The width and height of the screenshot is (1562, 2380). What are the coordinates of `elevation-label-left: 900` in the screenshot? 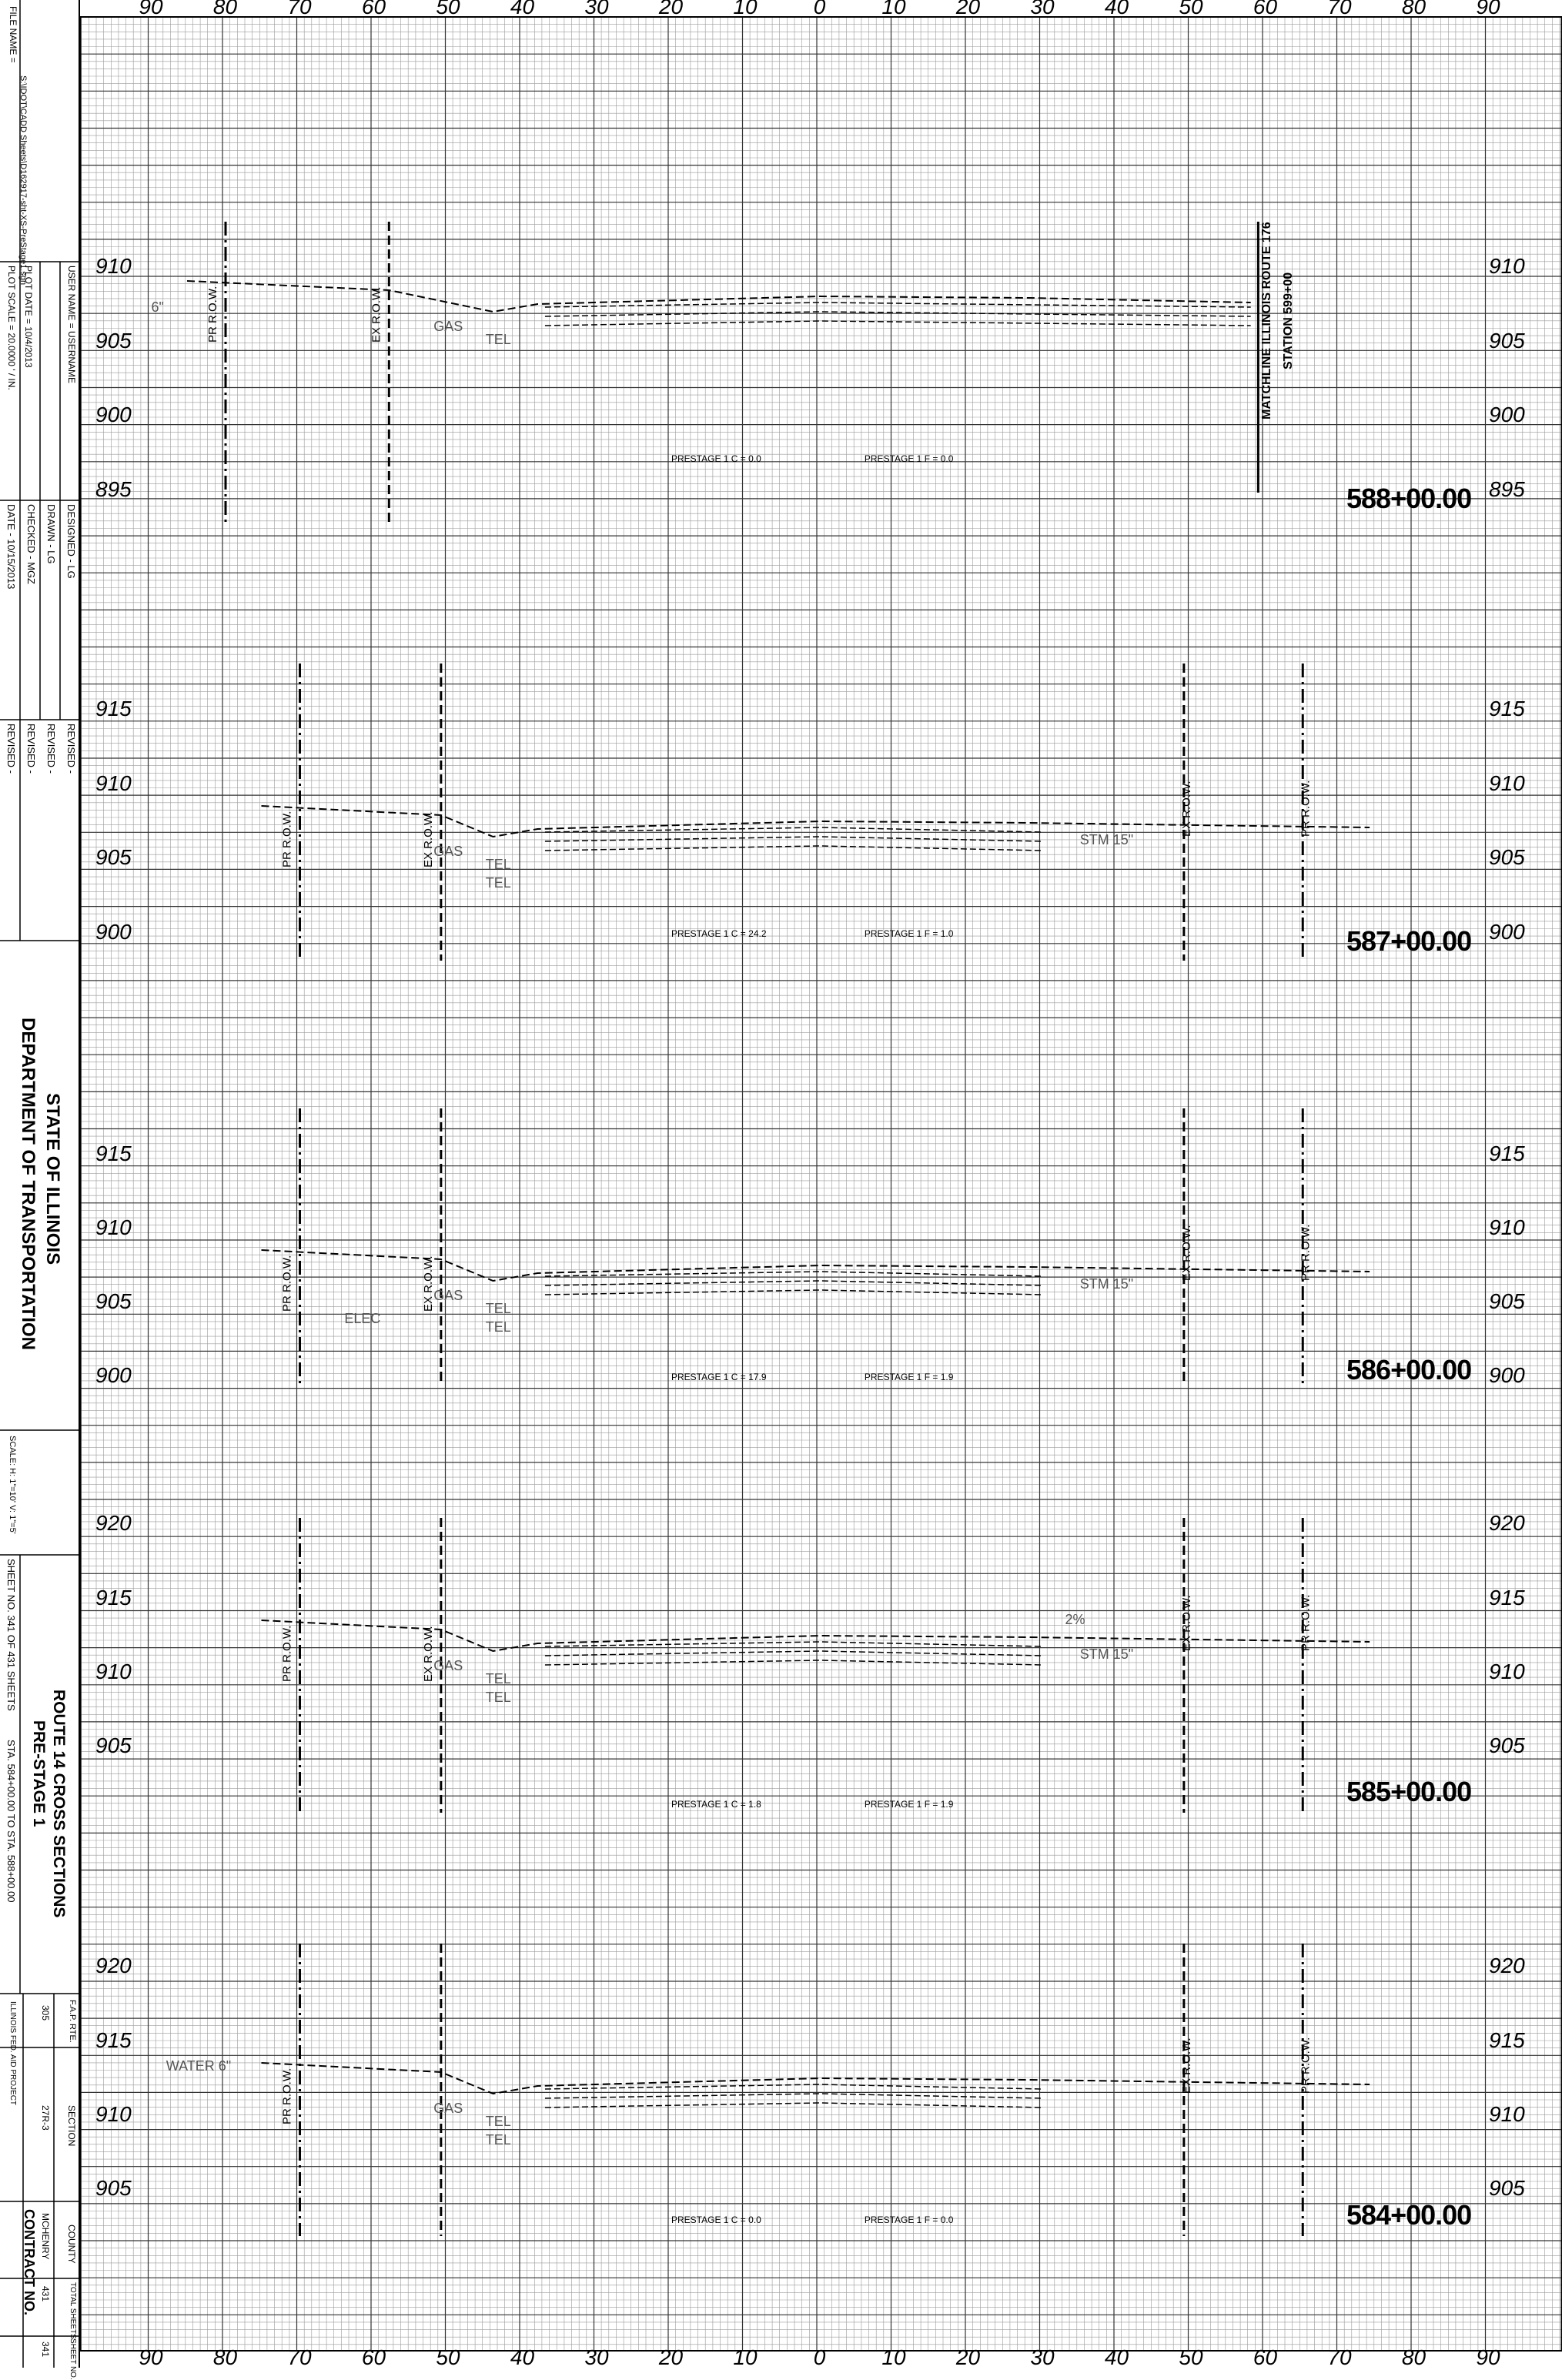 It's located at (114, 932).